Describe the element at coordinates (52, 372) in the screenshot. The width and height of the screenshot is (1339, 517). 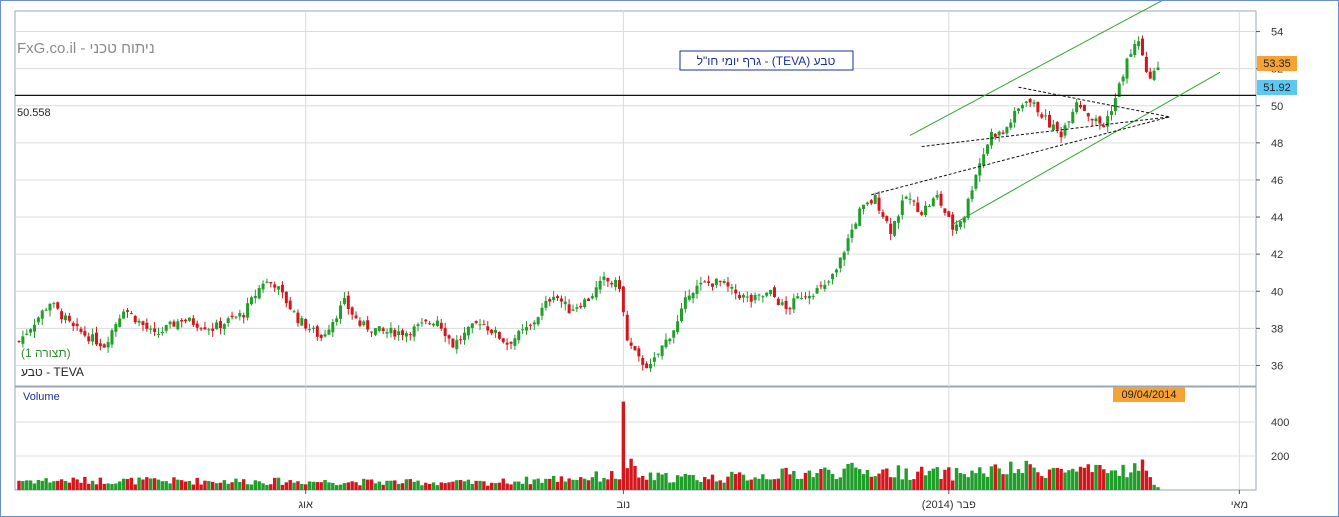
I see `symbol-label: טבע - TEVA` at that location.